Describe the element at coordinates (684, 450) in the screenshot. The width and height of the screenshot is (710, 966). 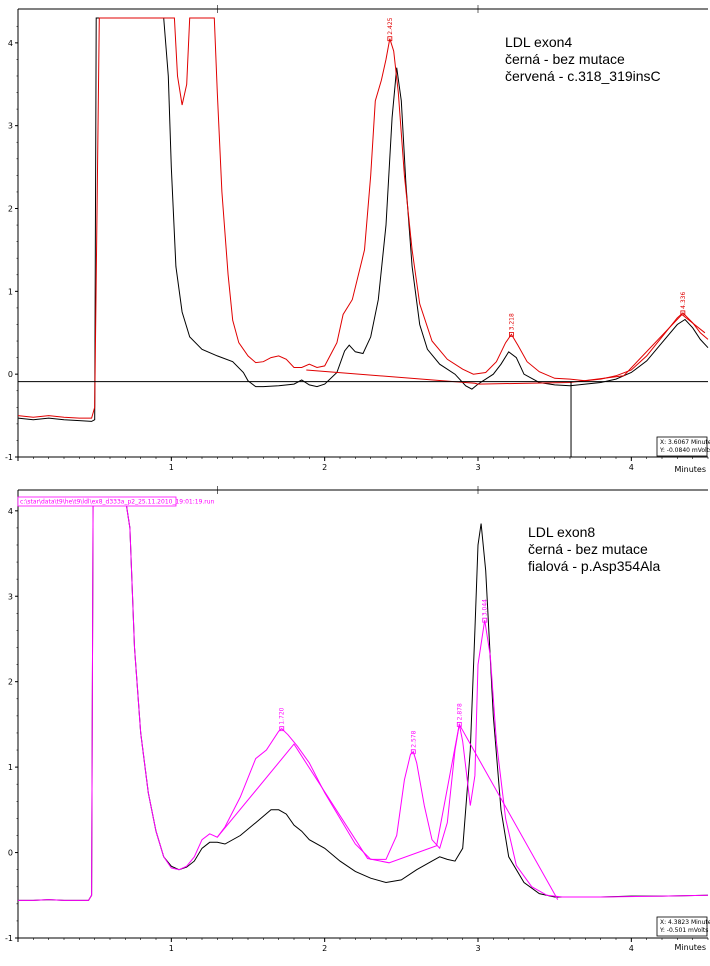
I see `cursor-readout-line: Y: -0.0840 mVolts` at that location.